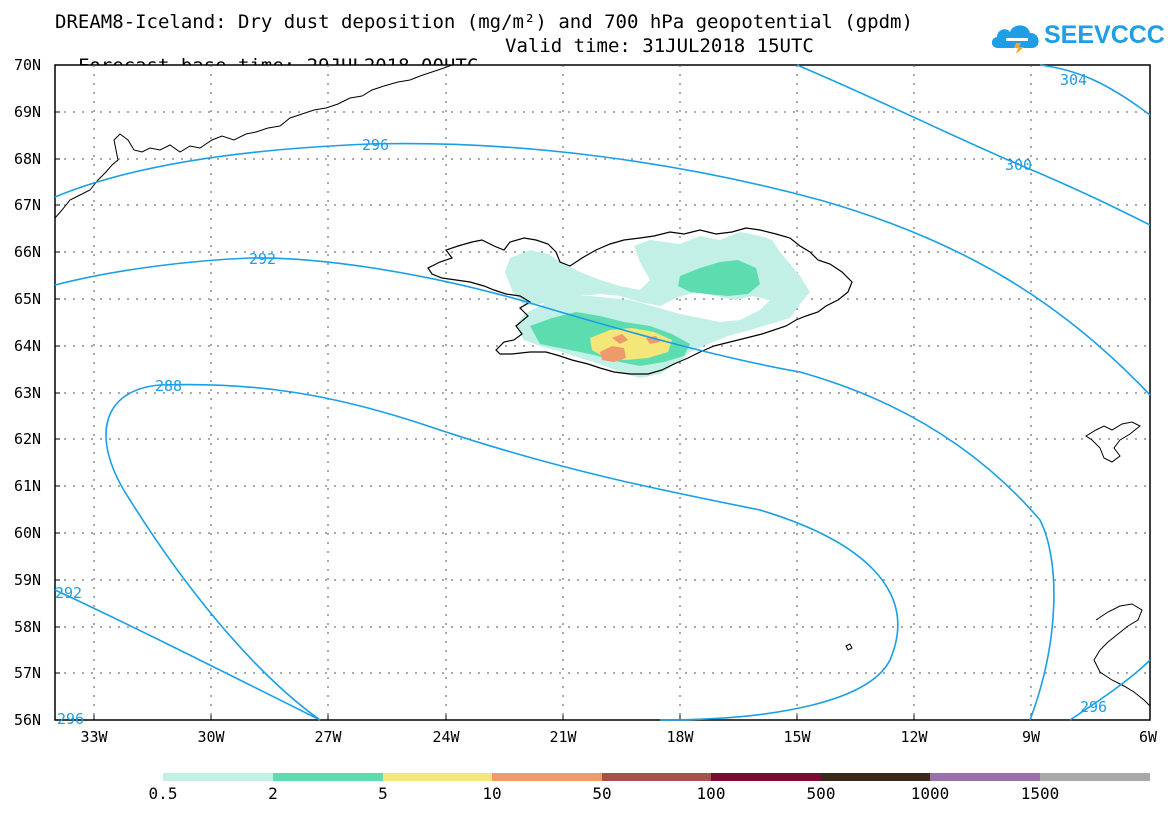 This screenshot has width=1175, height=815. I want to click on lon-label: 6W, so click(1148, 737).